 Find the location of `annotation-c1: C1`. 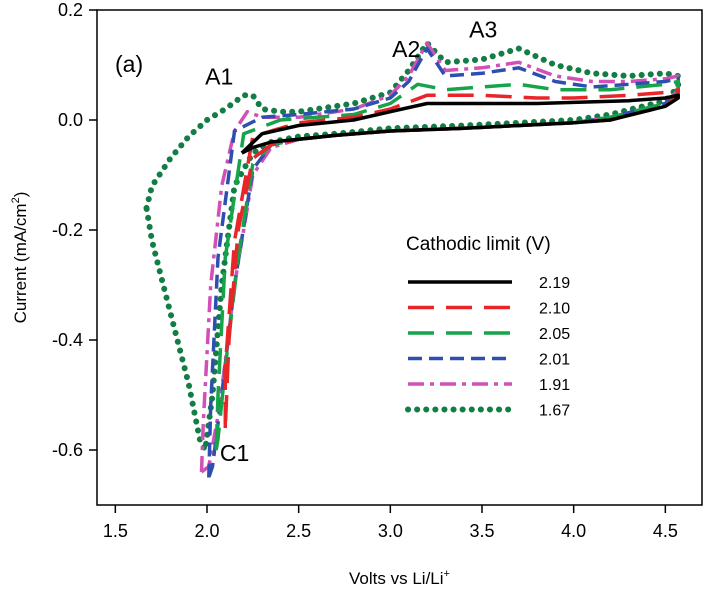

annotation-c1: C1 is located at coordinates (234, 453).